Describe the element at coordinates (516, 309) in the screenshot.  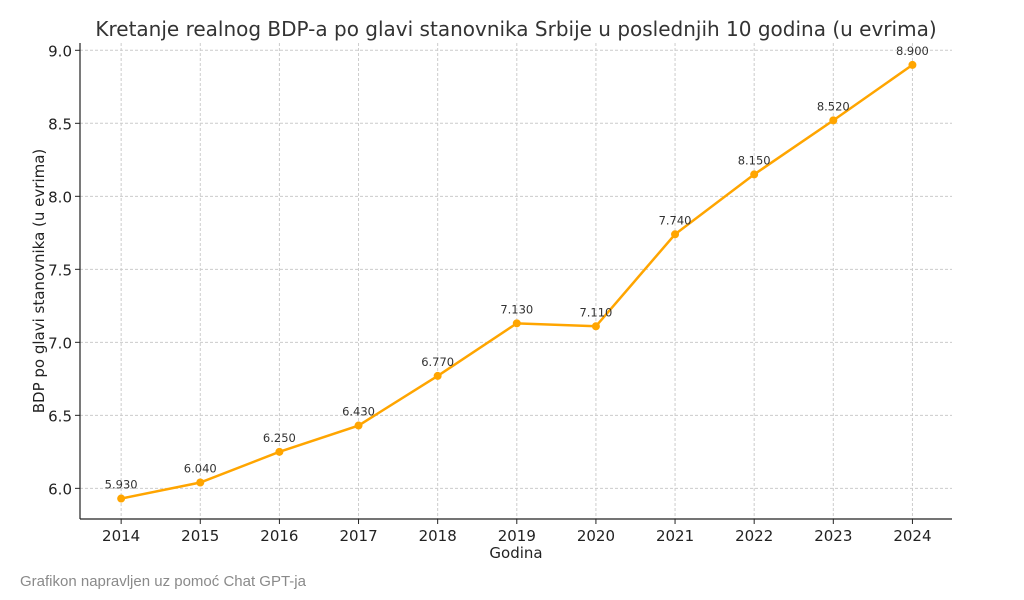
I see `data-label: 7.130` at that location.